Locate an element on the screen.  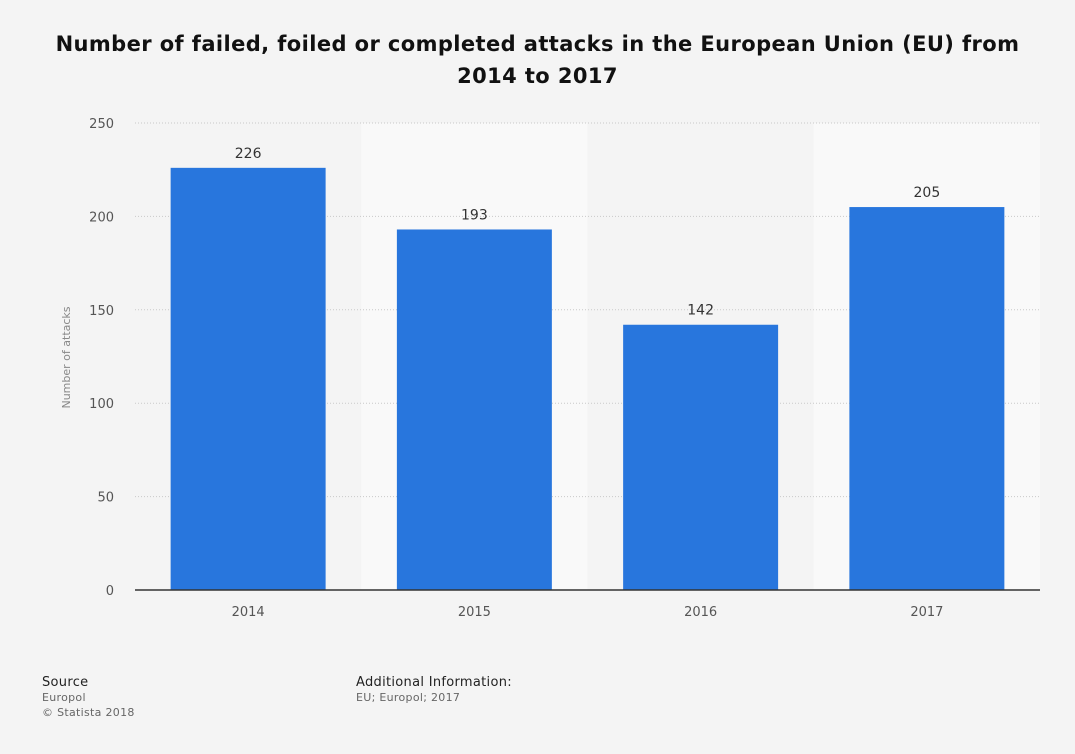
bar-2017 is located at coordinates (927, 398).